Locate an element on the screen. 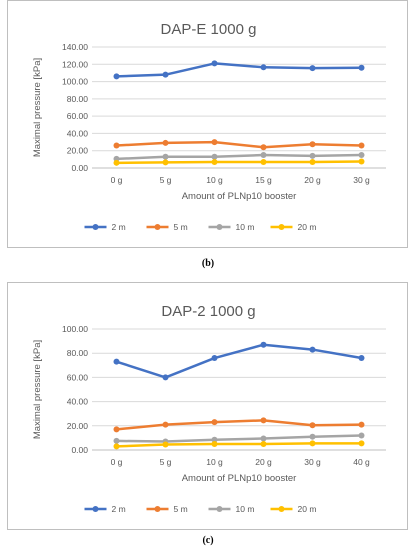 The image size is (416, 550). x-tick-label: 30 g is located at coordinates (312, 462).